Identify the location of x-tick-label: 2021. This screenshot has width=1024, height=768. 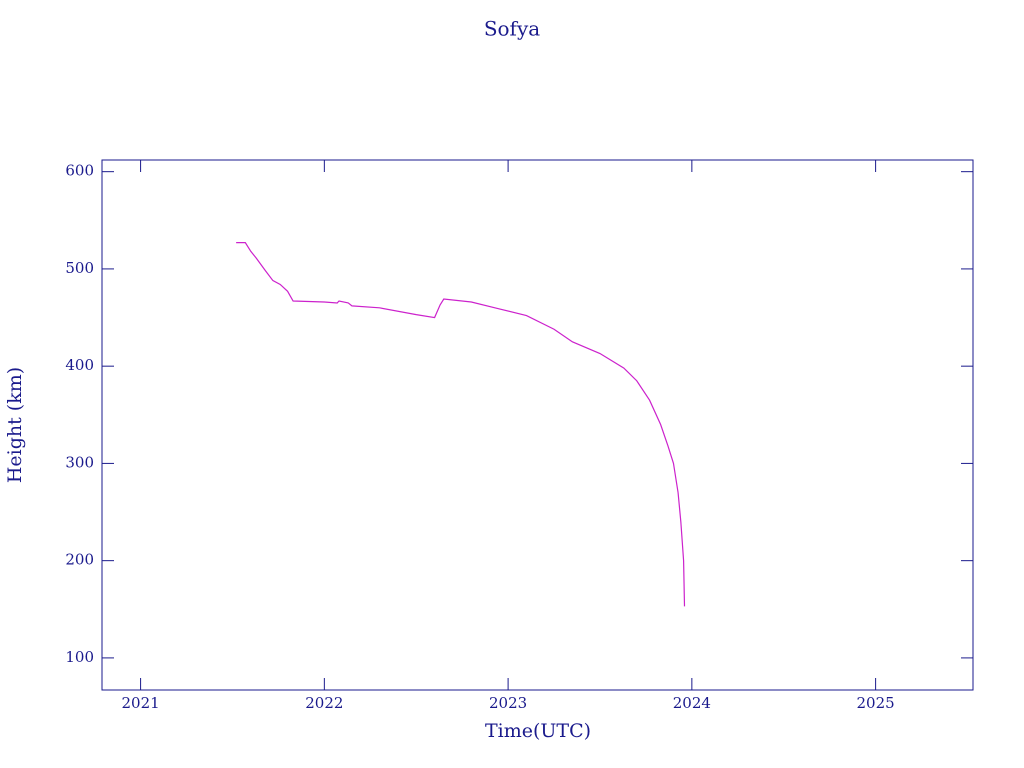
(140, 703).